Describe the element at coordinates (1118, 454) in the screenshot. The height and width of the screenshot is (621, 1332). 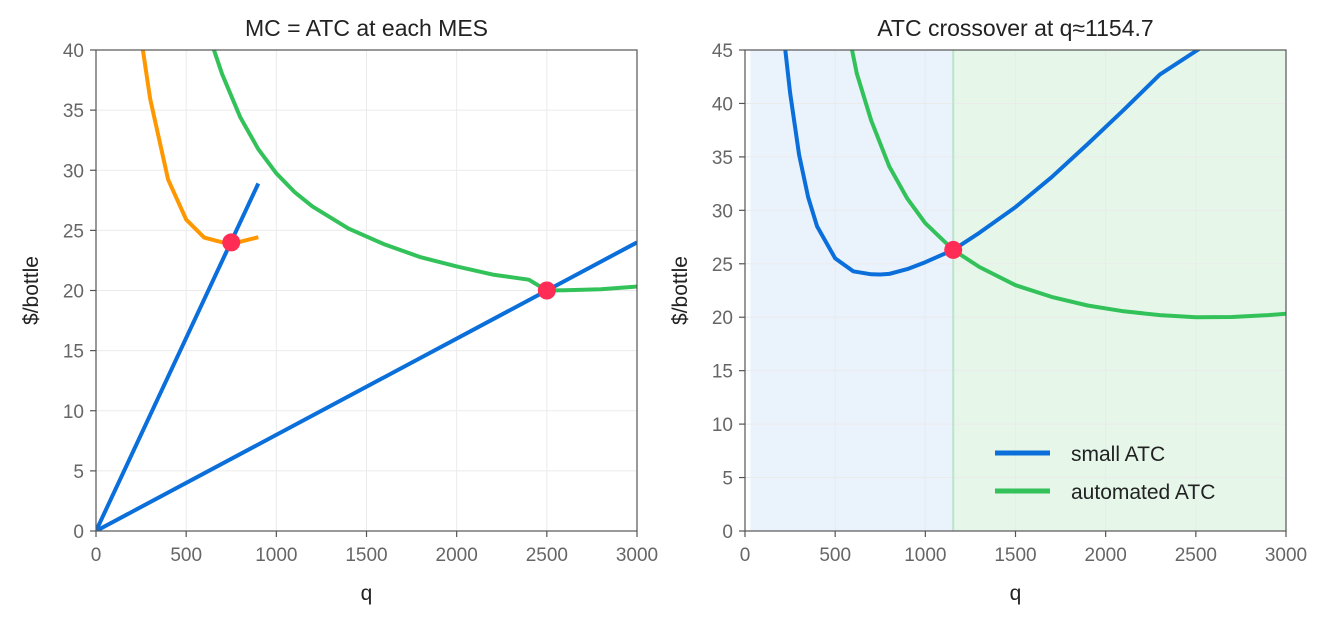
I see `legend-label-0: small ATC` at that location.